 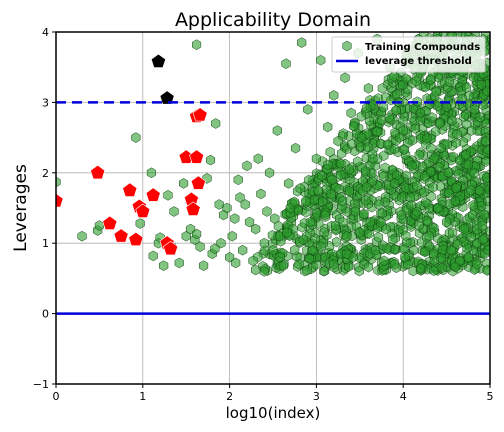 I want to click on y-tick-label: 3, so click(x=45, y=102).